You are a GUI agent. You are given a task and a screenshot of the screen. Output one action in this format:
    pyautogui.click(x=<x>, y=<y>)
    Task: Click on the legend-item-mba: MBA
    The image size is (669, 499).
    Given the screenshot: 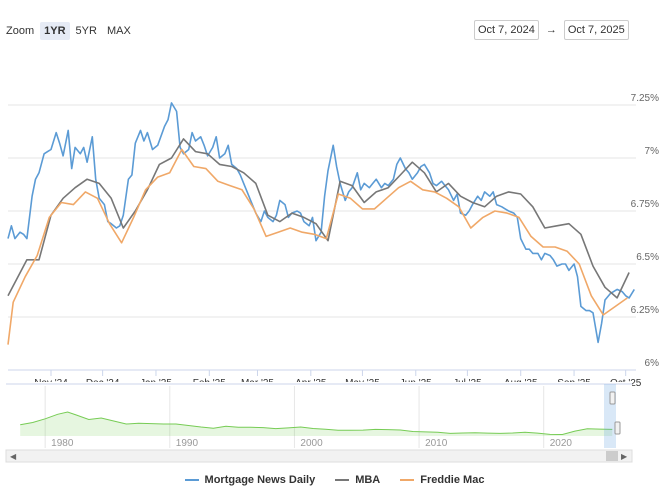 What is the action you would take?
    pyautogui.click(x=357, y=480)
    